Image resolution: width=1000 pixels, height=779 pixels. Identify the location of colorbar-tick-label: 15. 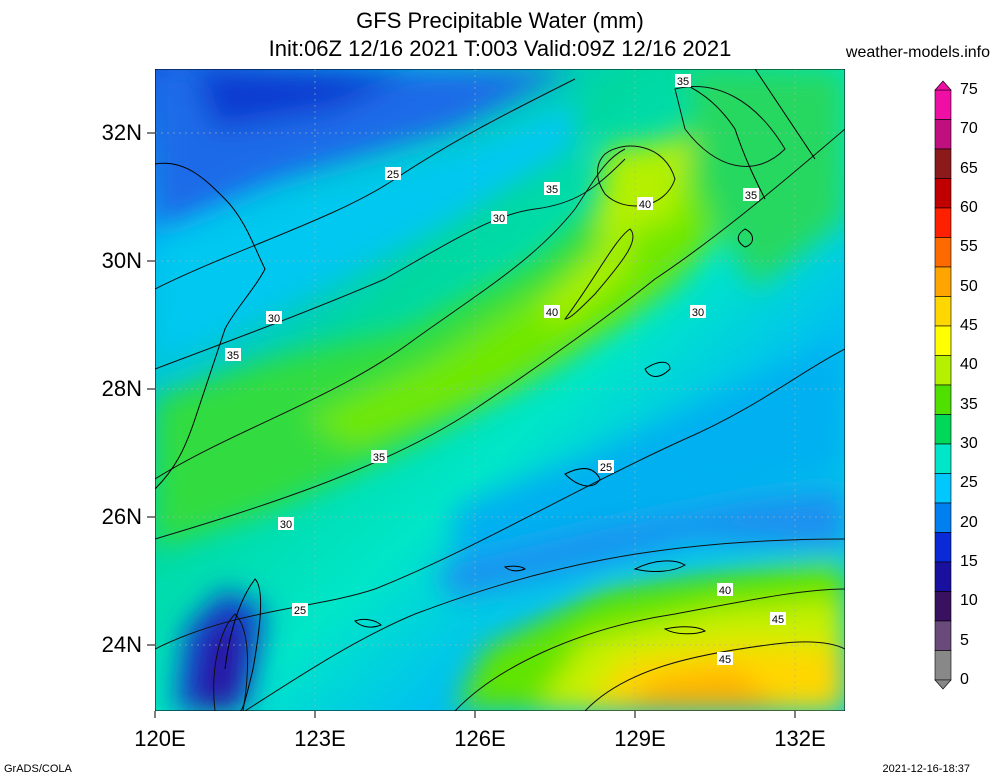
(969, 561).